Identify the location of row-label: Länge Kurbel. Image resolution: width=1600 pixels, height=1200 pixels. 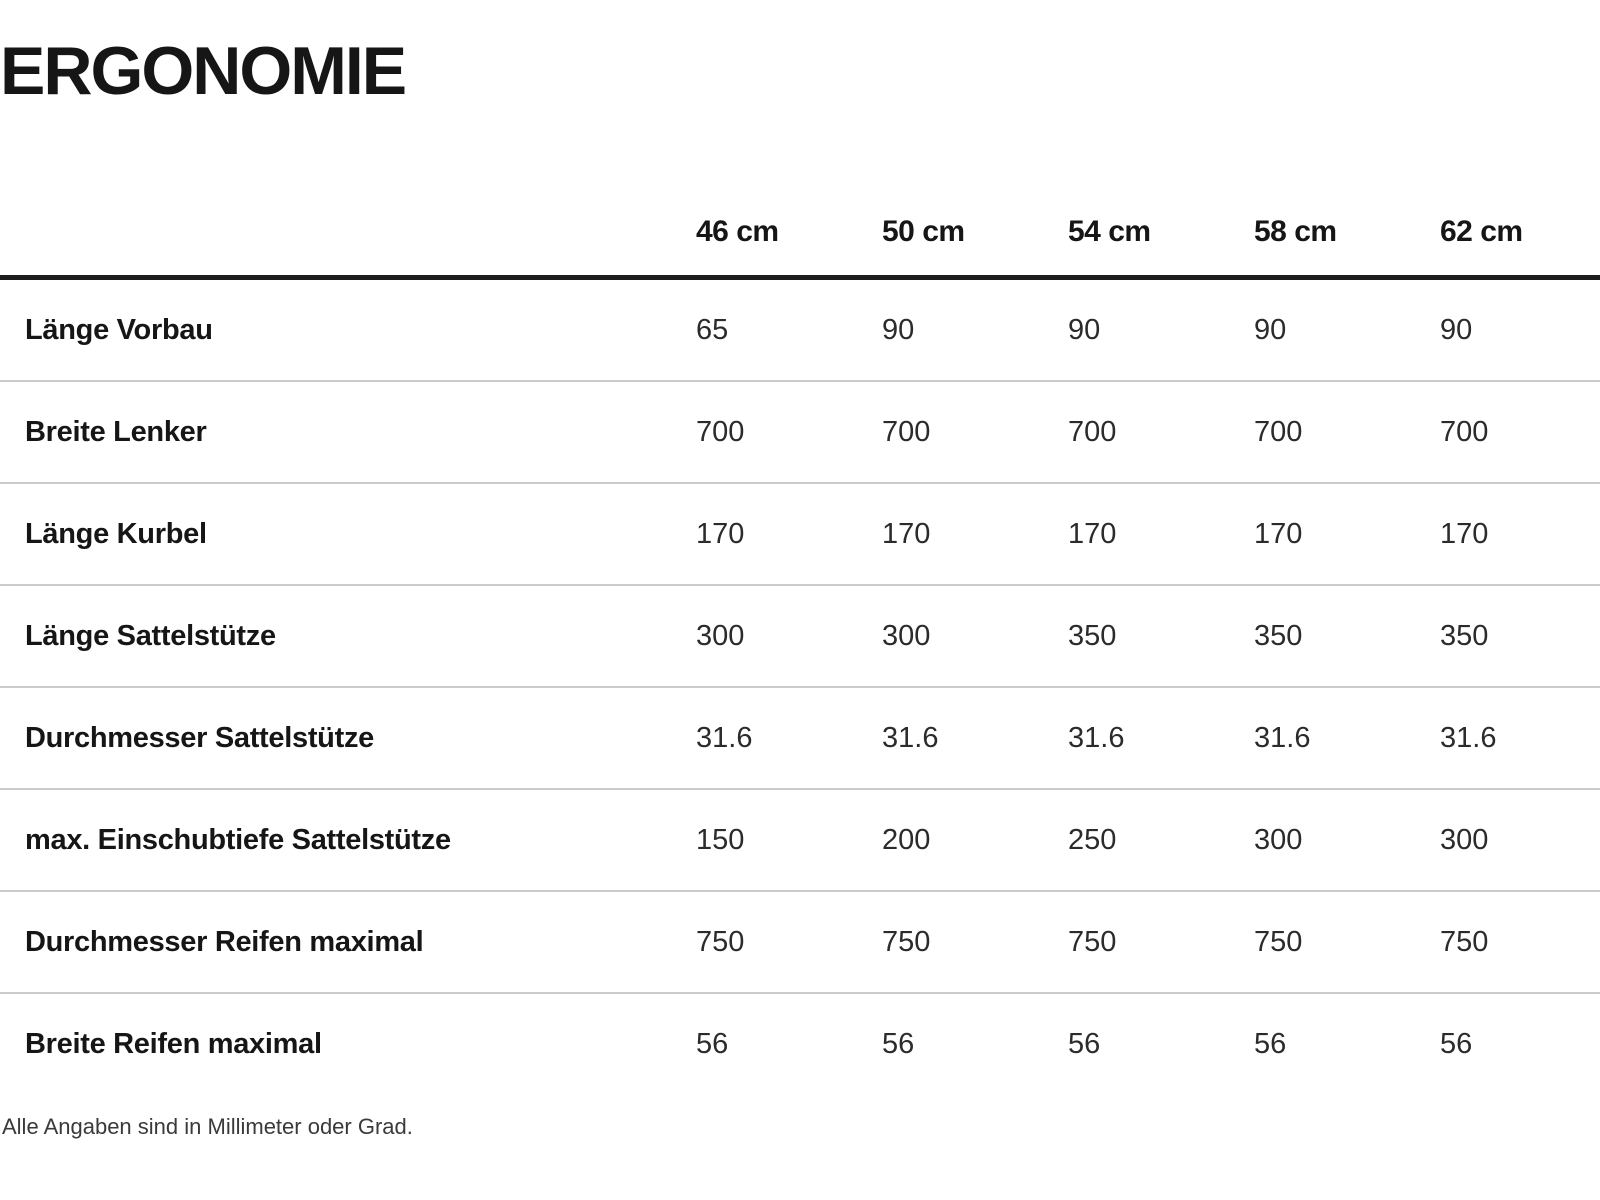
(116, 533).